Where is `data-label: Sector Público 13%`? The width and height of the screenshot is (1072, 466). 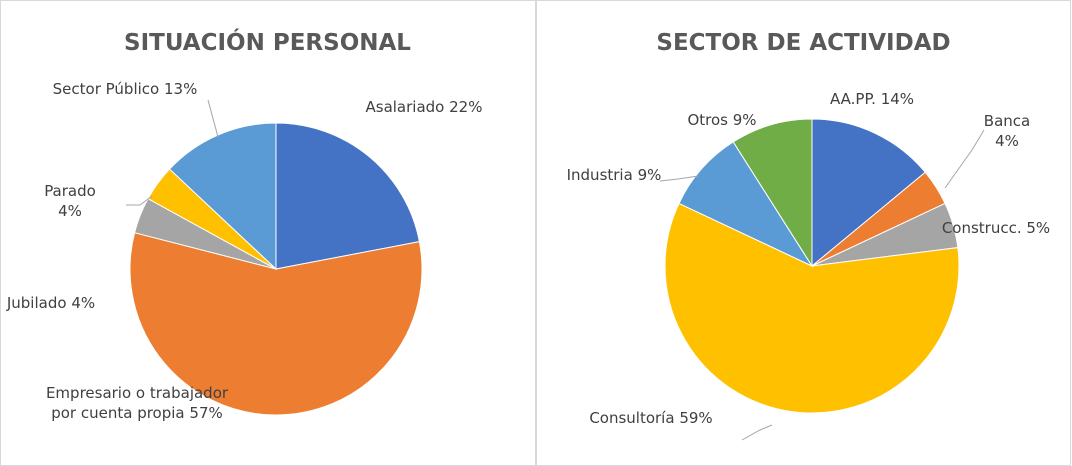
data-label: Sector Público 13% is located at coordinates (125, 89).